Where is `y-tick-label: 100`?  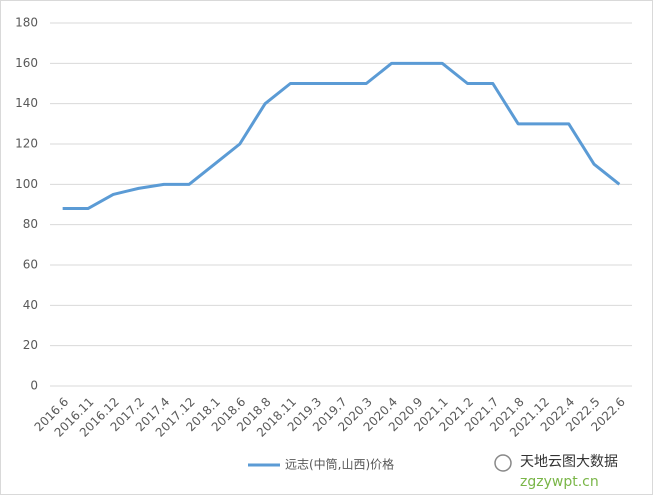
y-tick-label: 100 is located at coordinates (26, 184).